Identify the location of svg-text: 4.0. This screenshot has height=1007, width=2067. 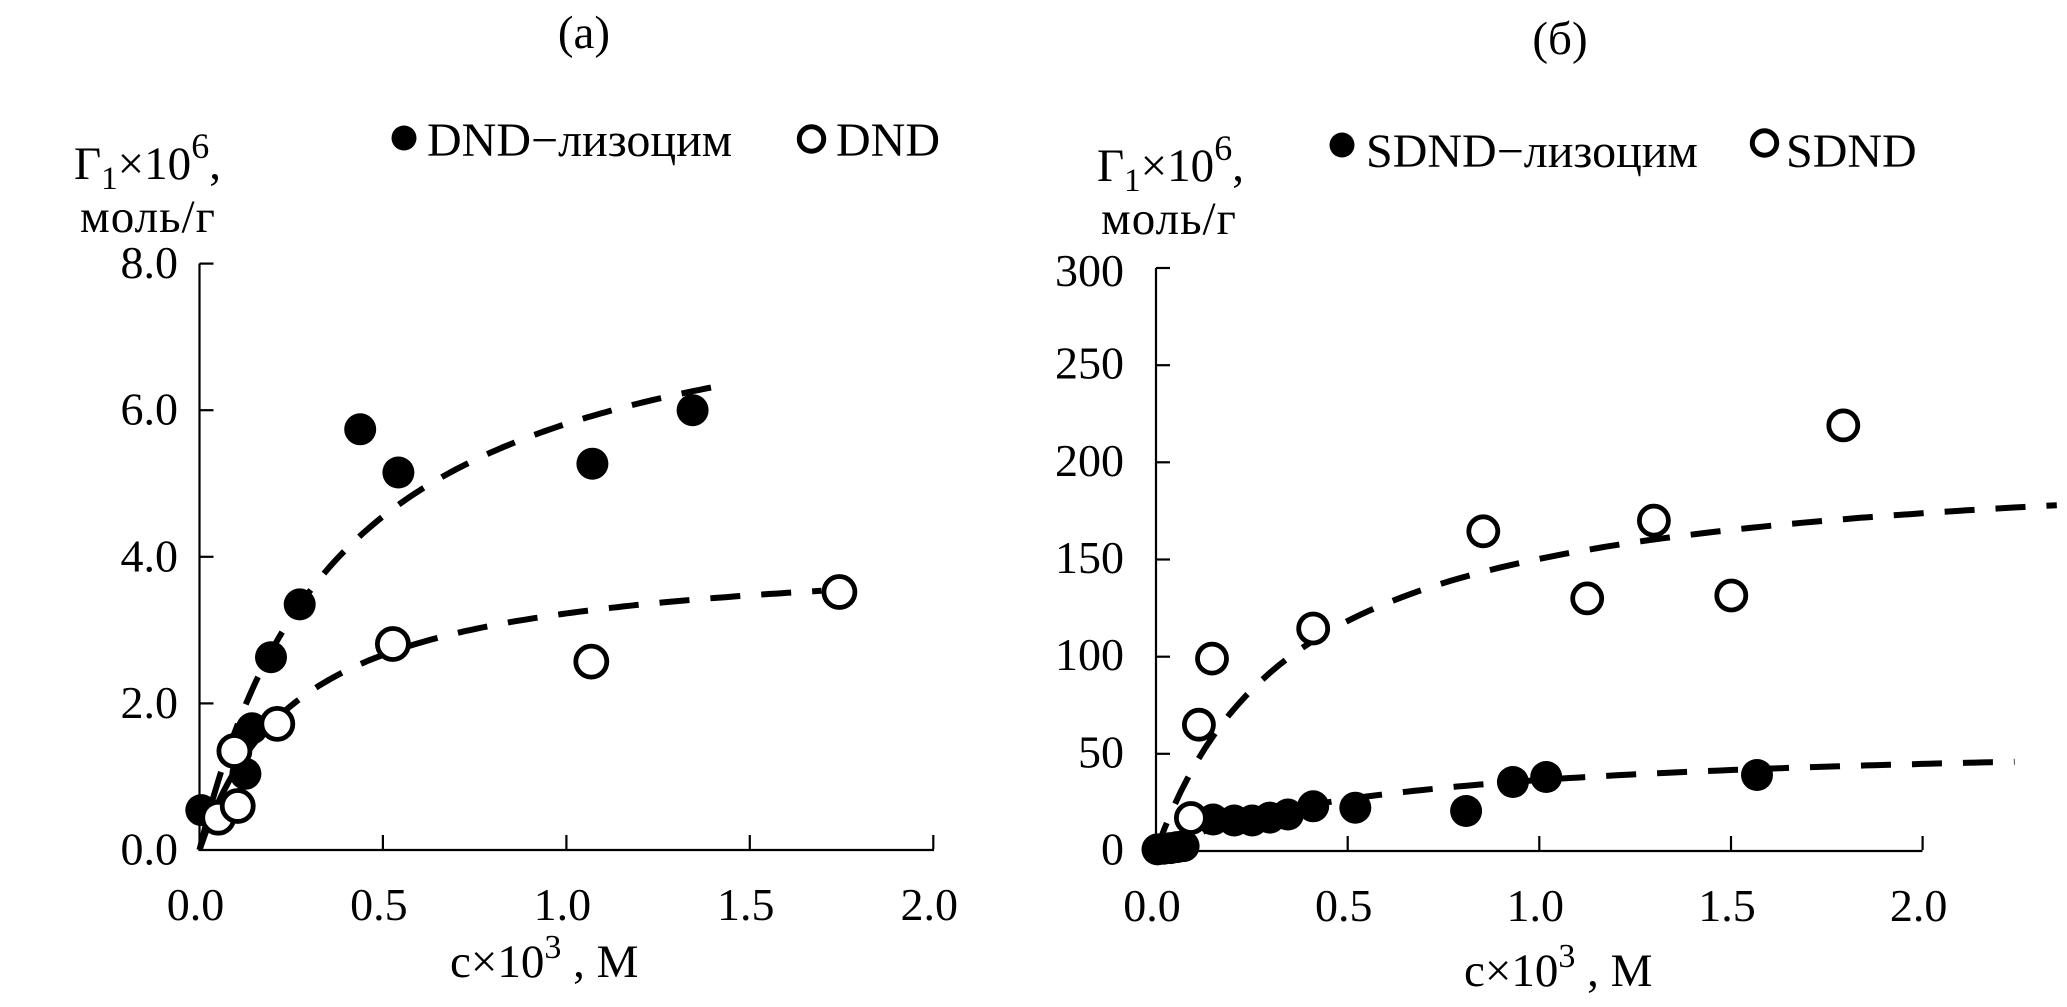
(150, 555).